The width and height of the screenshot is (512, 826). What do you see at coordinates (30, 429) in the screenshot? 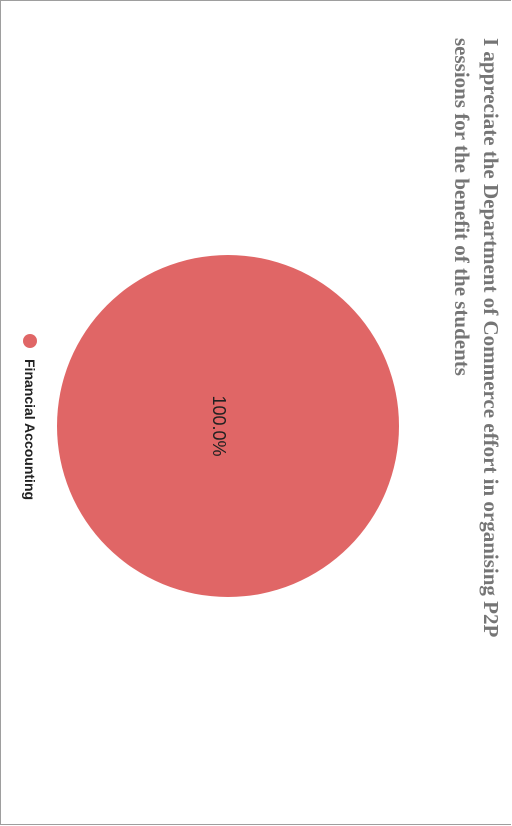
I see `legend-label-financial-accounting: Financial Accounting` at bounding box center [30, 429].